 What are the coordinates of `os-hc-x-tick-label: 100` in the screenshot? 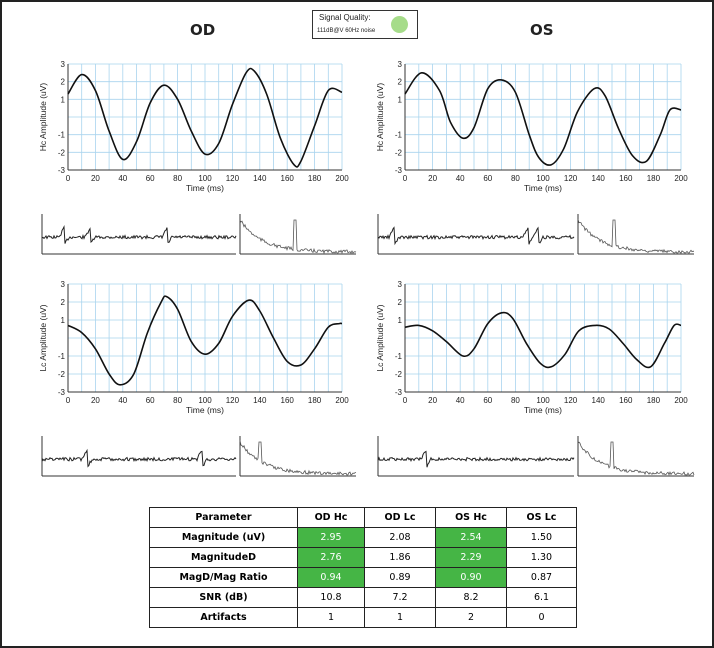 It's located at (543, 178).